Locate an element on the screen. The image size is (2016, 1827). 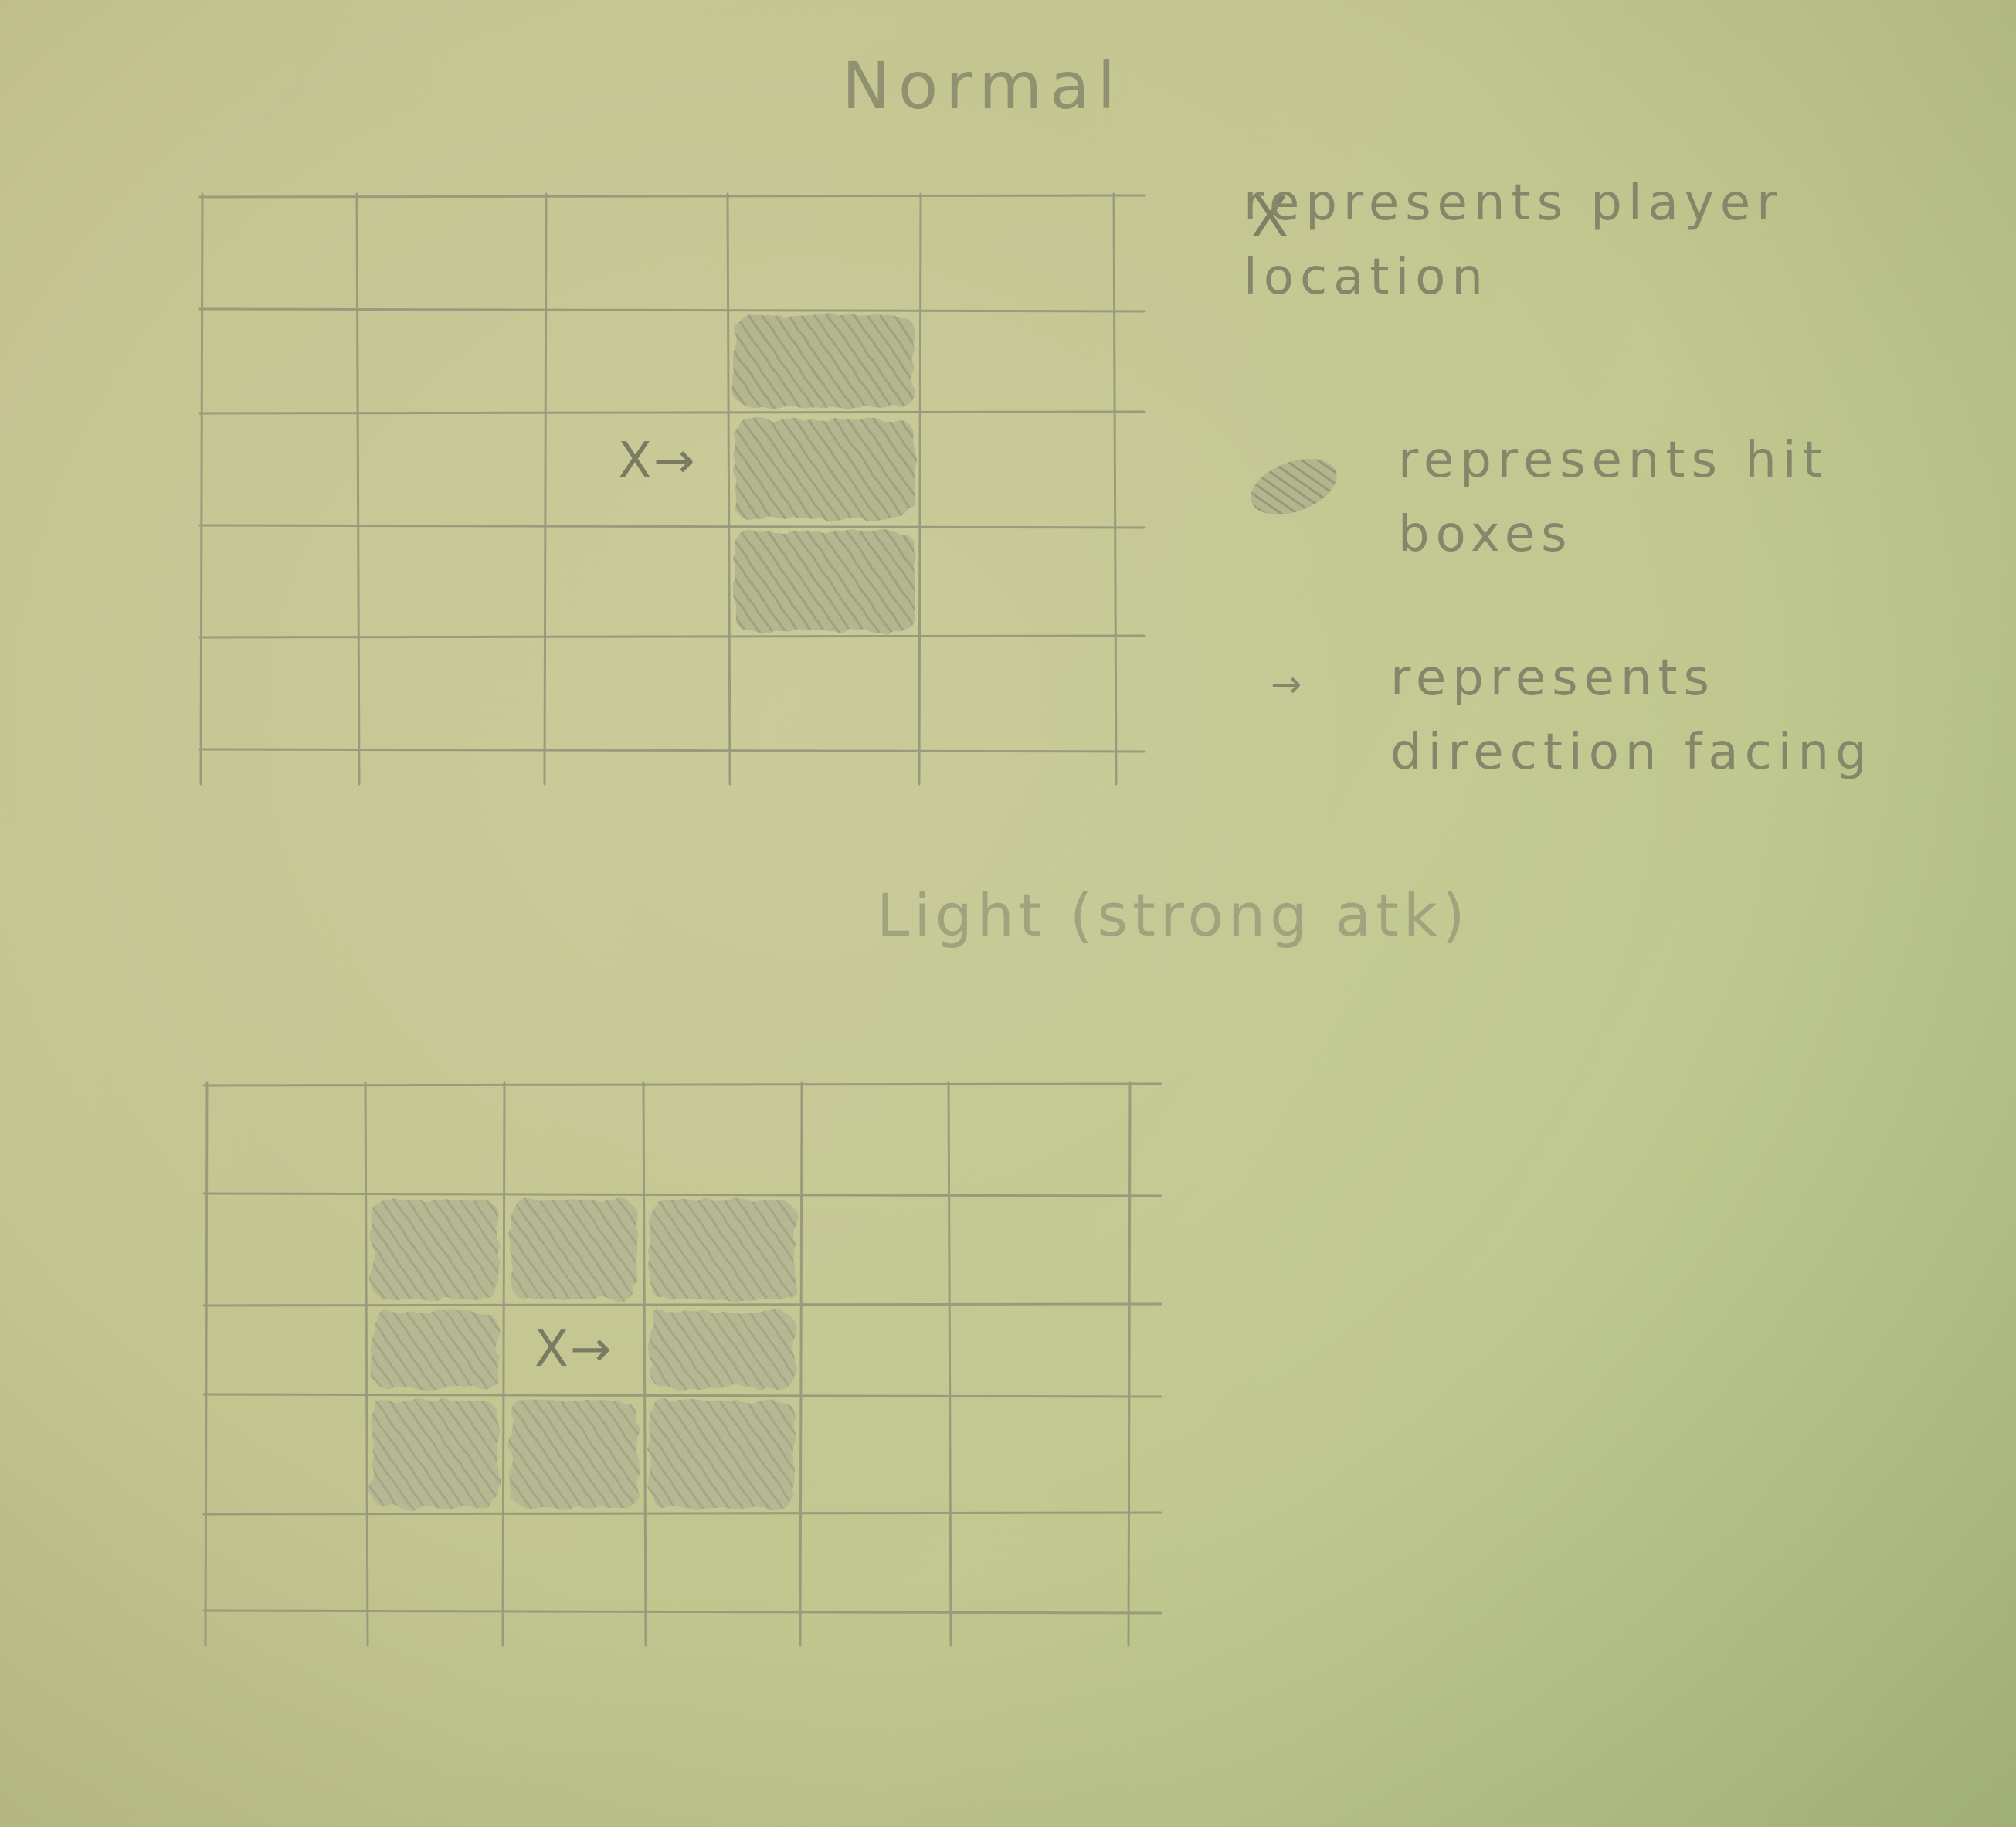
hit-cells-light is located at coordinates (584, 1354).